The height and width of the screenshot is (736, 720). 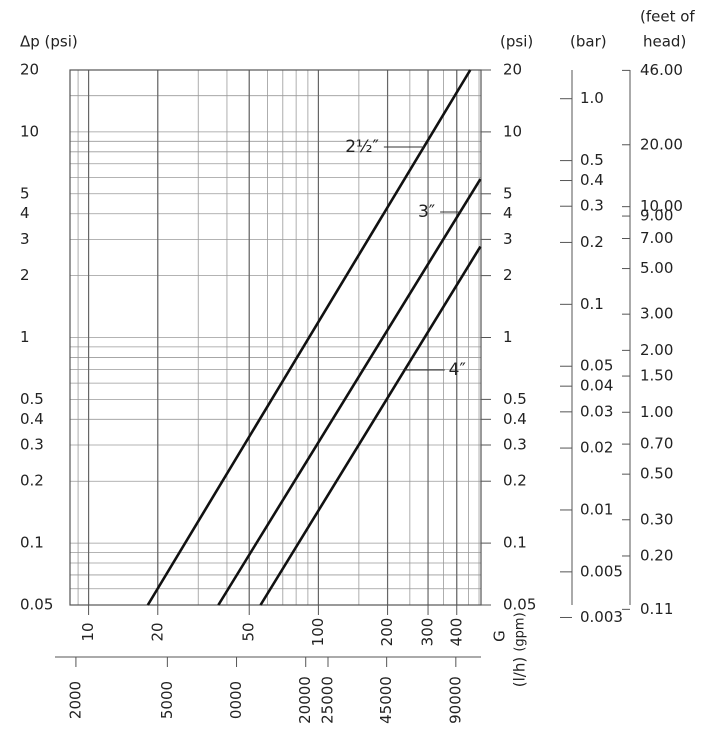 What do you see at coordinates (32, 481) in the screenshot?
I see `y-tick-label: 0.2` at bounding box center [32, 481].